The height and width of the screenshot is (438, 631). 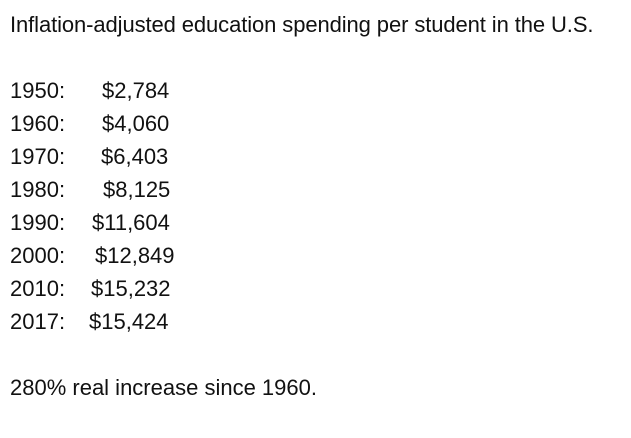 What do you see at coordinates (131, 222) in the screenshot?
I see `amount-value: $11,604` at bounding box center [131, 222].